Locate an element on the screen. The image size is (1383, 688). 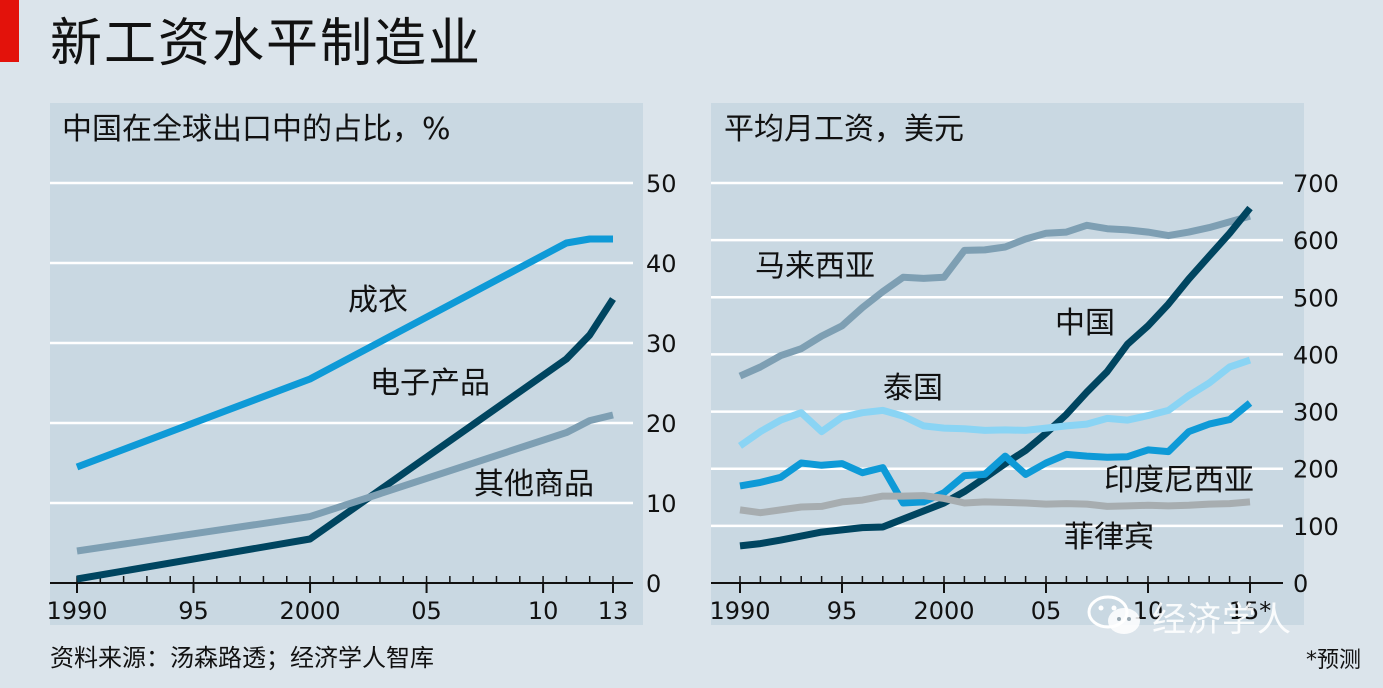
x-tick-label: 13 is located at coordinates (613, 611).